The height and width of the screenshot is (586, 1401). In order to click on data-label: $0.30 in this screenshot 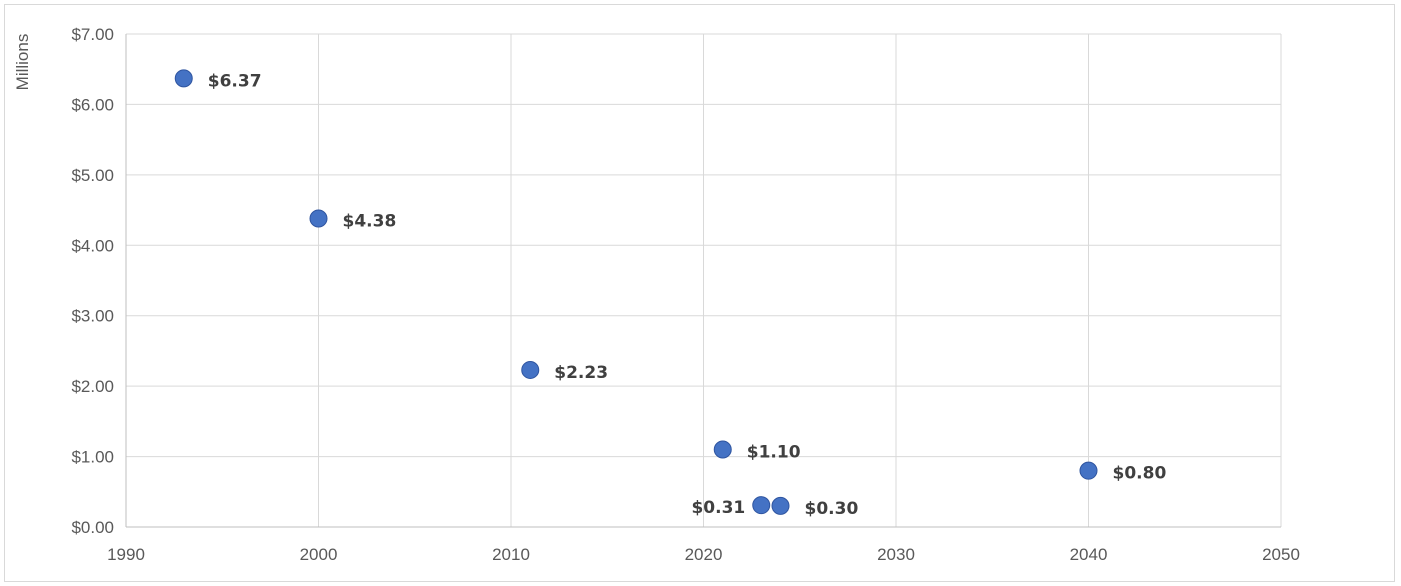, I will do `click(832, 509)`.